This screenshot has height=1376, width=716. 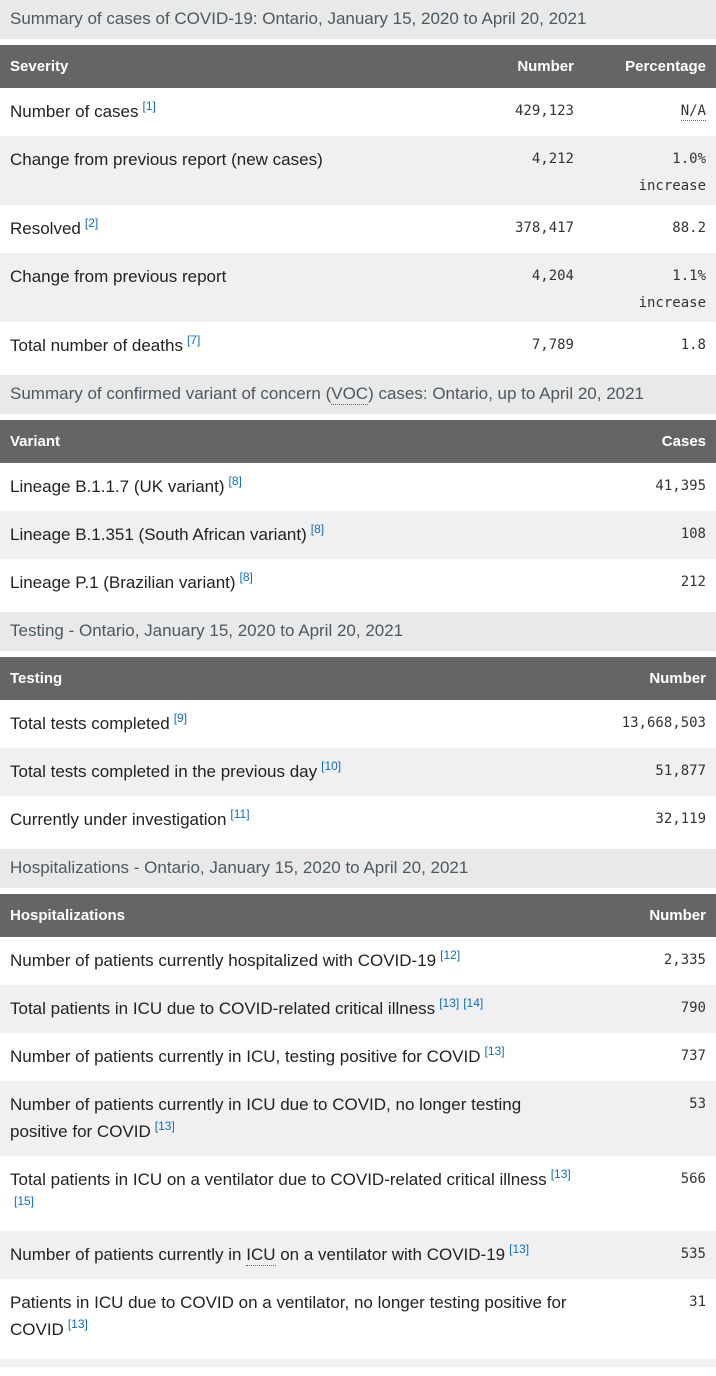 I want to click on number-value: 53, so click(x=697, y=1104).